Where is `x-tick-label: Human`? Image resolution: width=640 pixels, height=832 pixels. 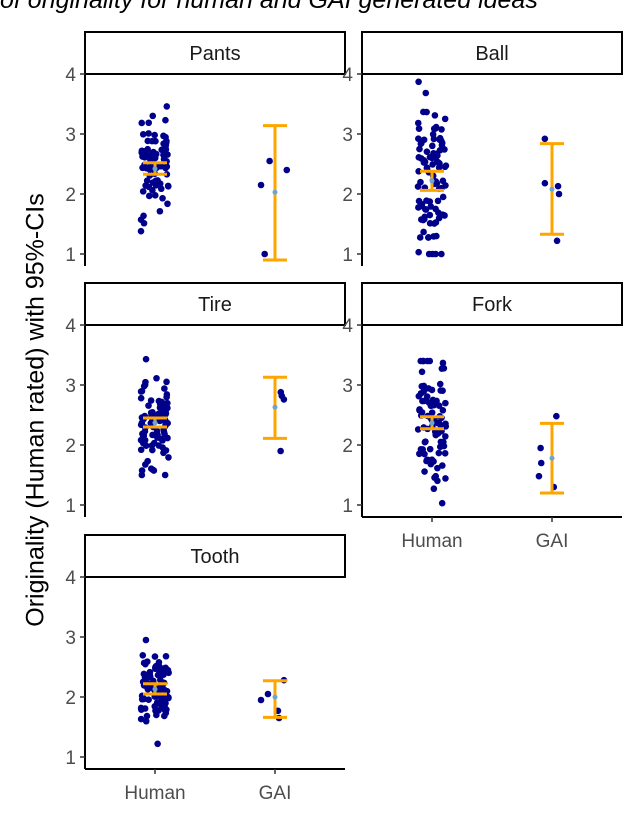 x-tick-label: Human is located at coordinates (431, 541).